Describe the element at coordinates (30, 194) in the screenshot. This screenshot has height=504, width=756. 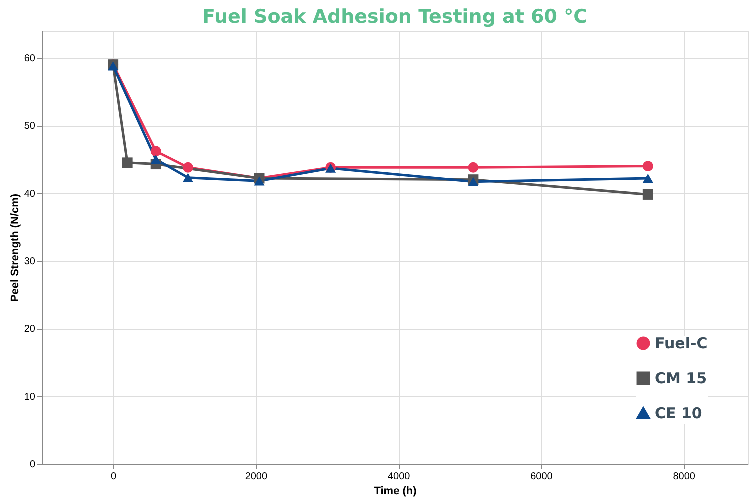
I see `y-tick-label: 40` at that location.